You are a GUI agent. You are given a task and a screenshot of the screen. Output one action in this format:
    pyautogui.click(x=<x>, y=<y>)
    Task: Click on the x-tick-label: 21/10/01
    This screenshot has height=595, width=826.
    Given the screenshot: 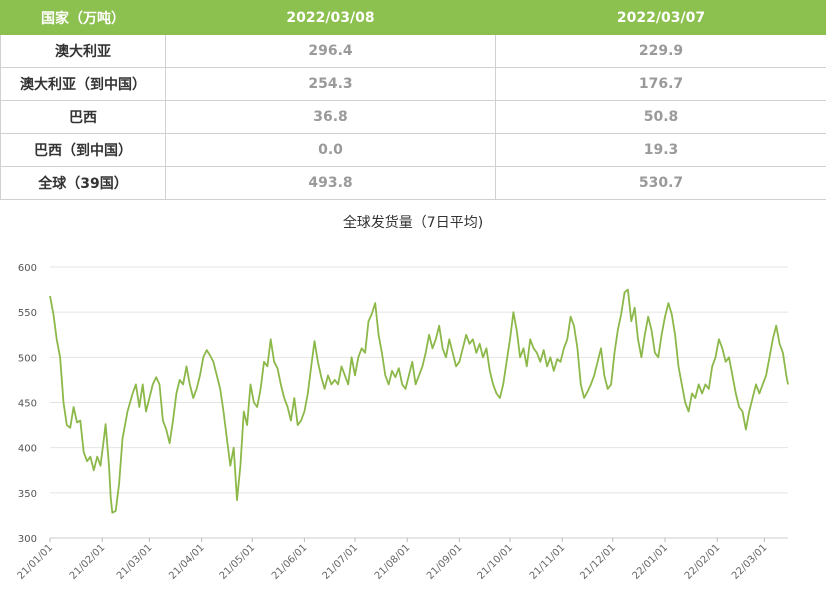 What is the action you would take?
    pyautogui.click(x=496, y=562)
    